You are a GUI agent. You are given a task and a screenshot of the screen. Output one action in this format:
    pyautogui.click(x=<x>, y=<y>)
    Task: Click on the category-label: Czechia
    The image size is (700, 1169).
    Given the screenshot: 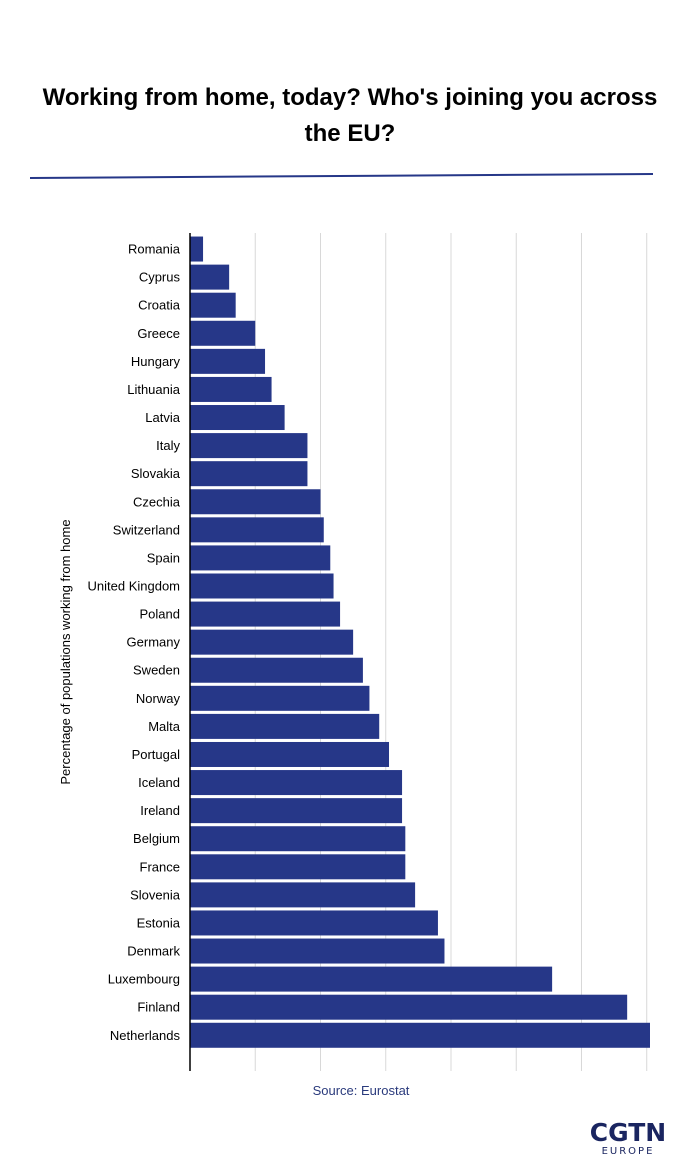 What is the action you would take?
    pyautogui.click(x=157, y=501)
    